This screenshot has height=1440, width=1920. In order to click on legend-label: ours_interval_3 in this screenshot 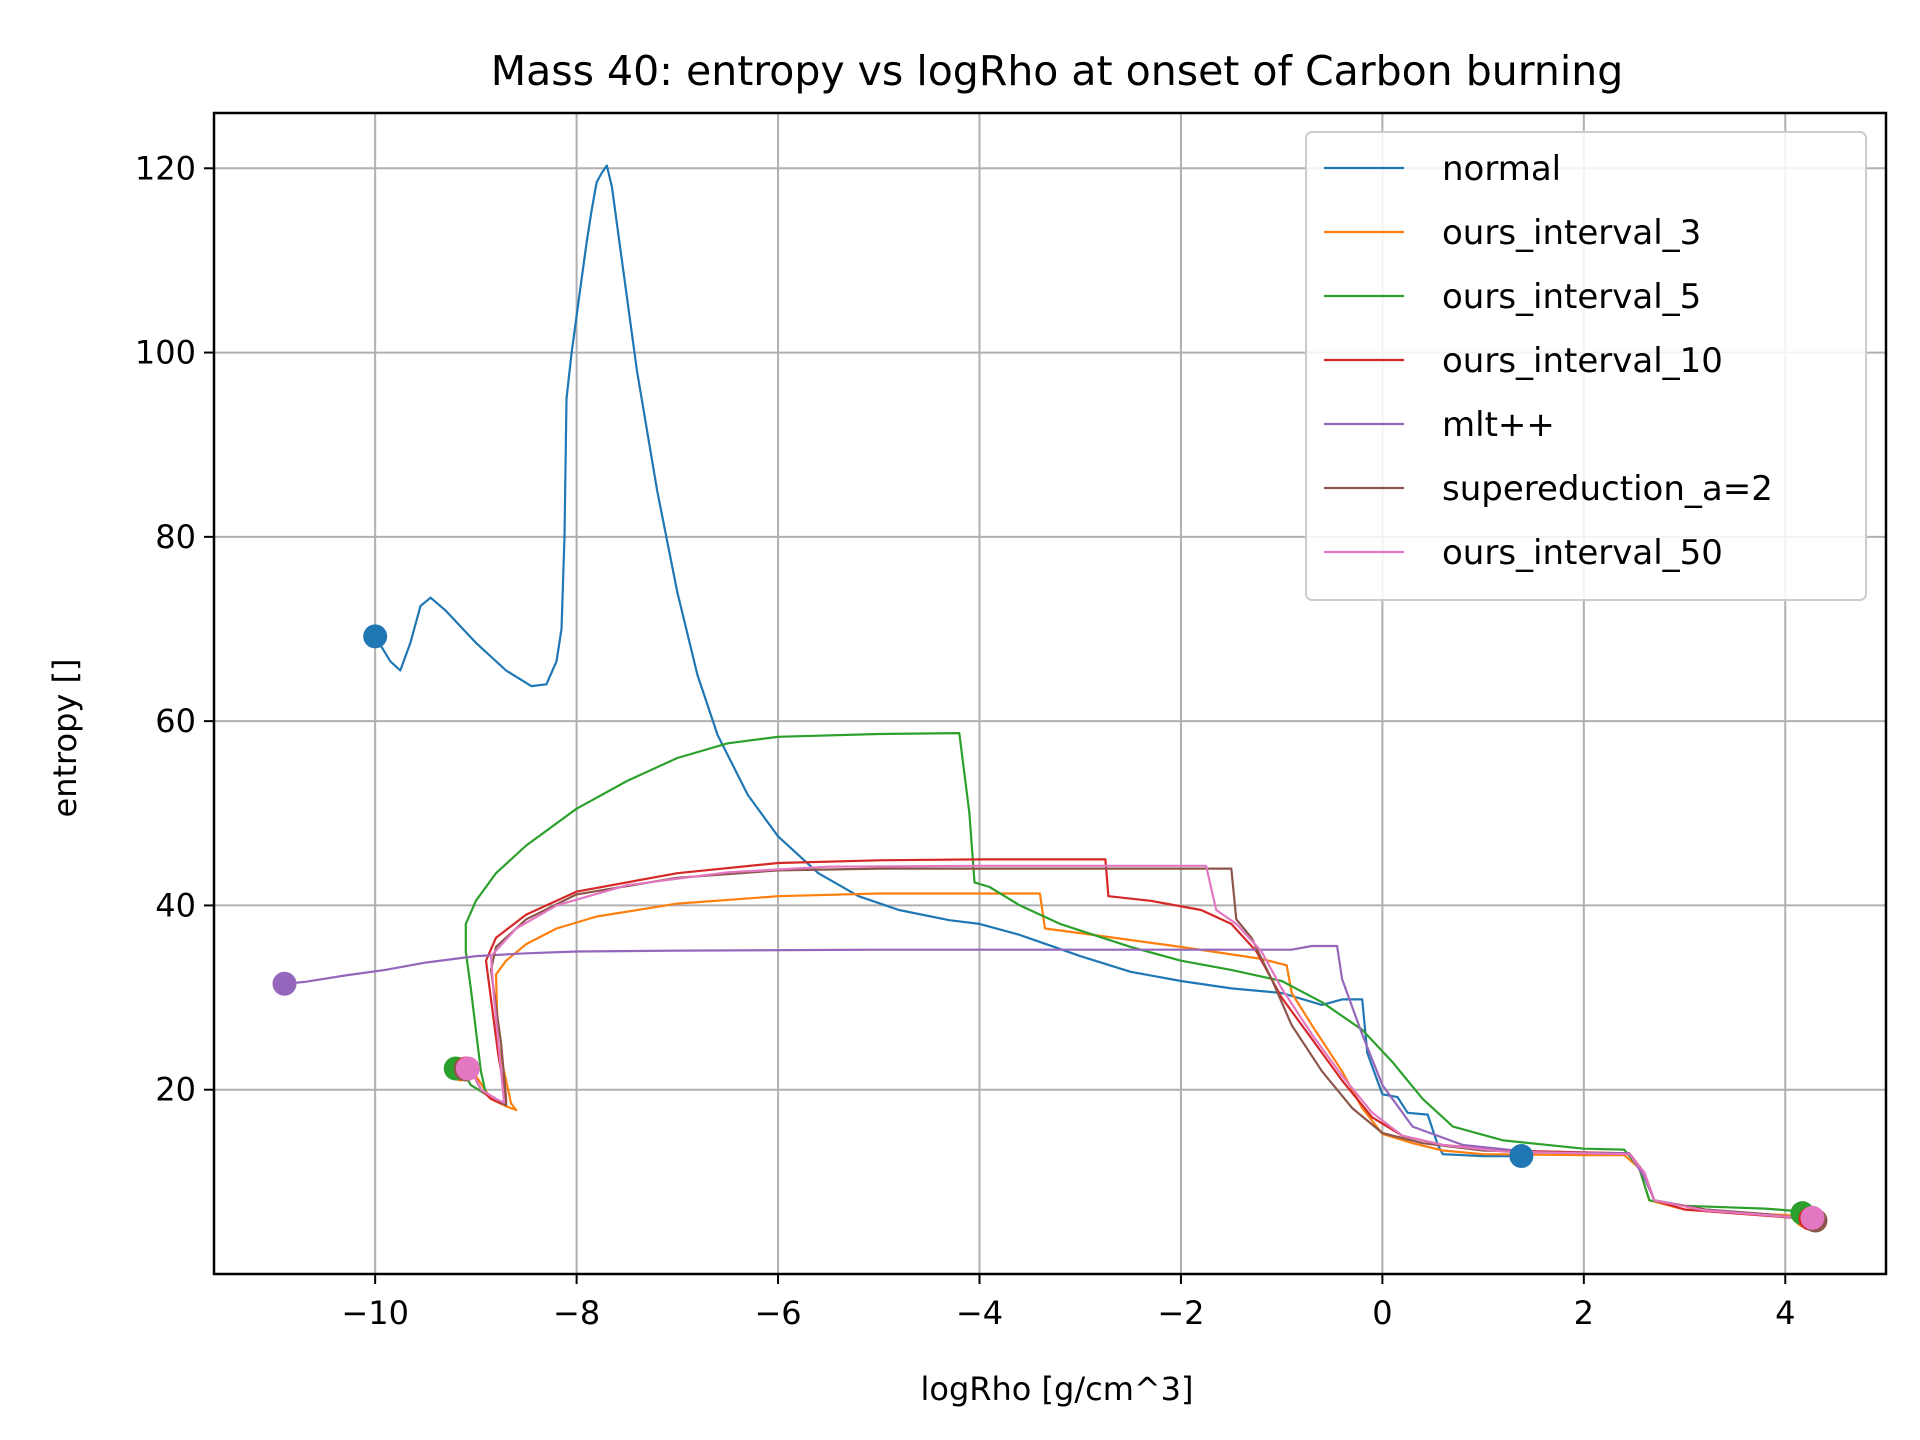, I will do `click(1571, 233)`.